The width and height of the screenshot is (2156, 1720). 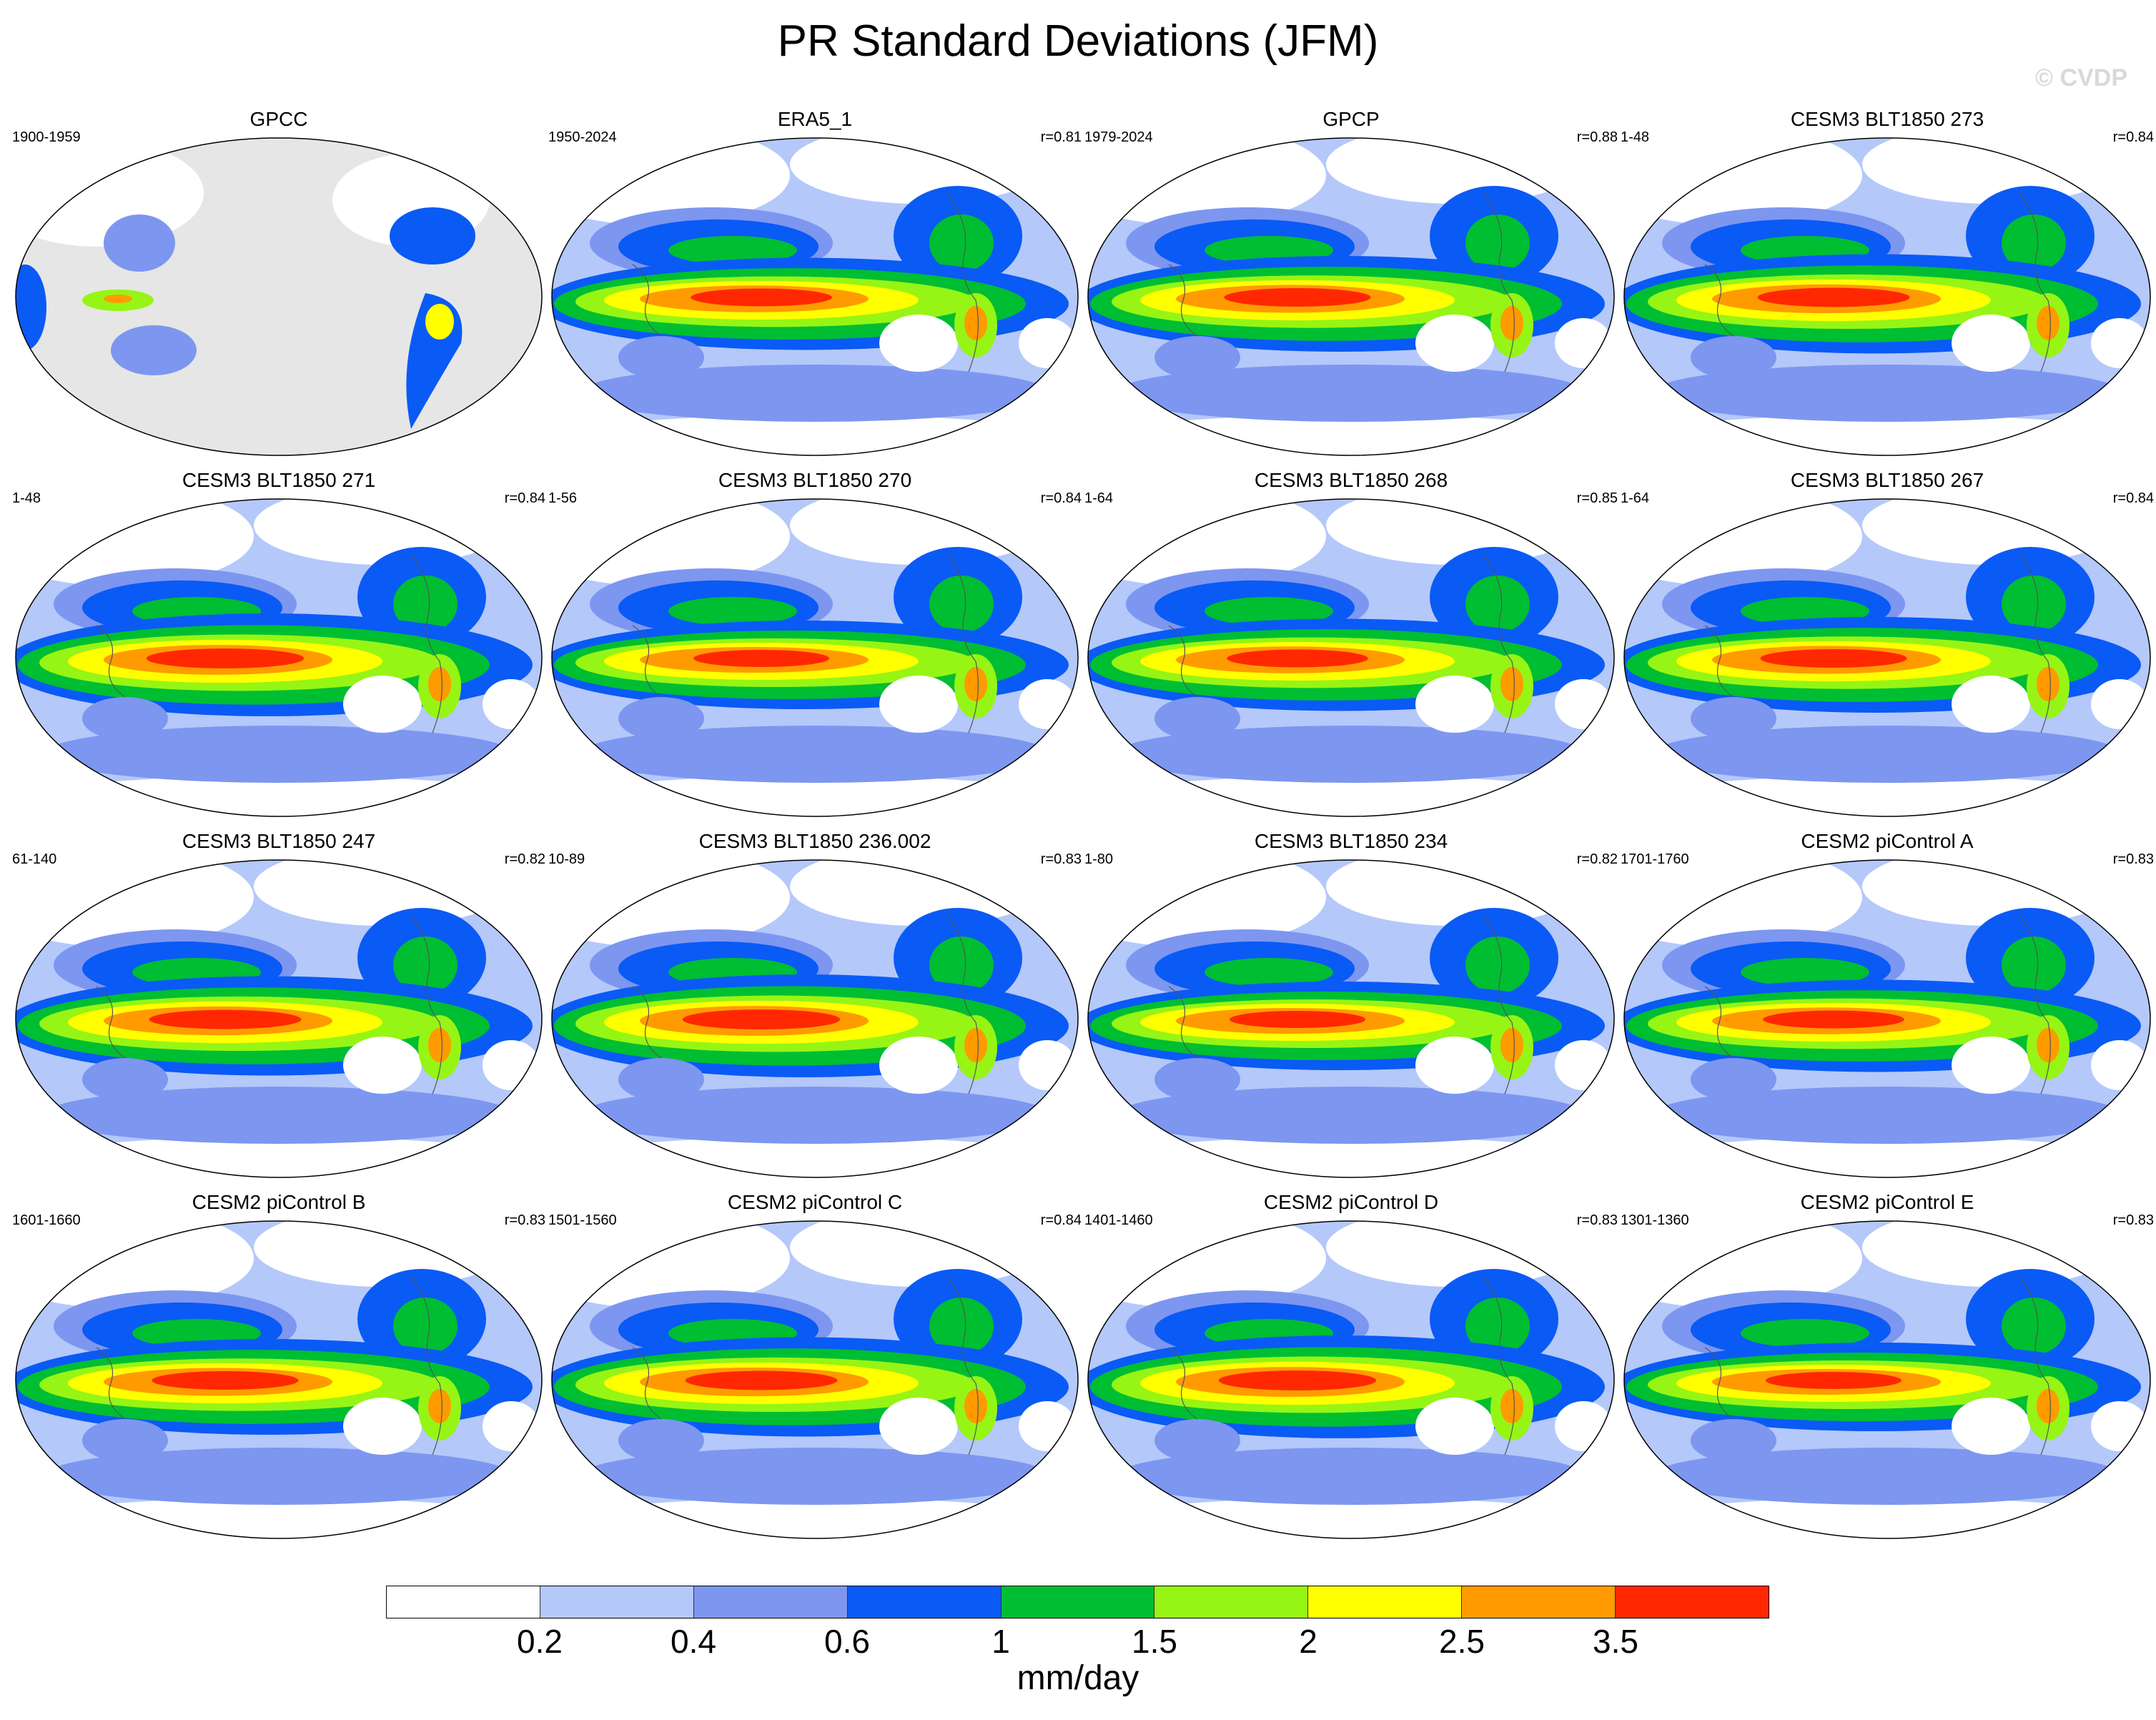 What do you see at coordinates (540, 1641) in the screenshot?
I see `colorbar-tick-label: 0.2` at bounding box center [540, 1641].